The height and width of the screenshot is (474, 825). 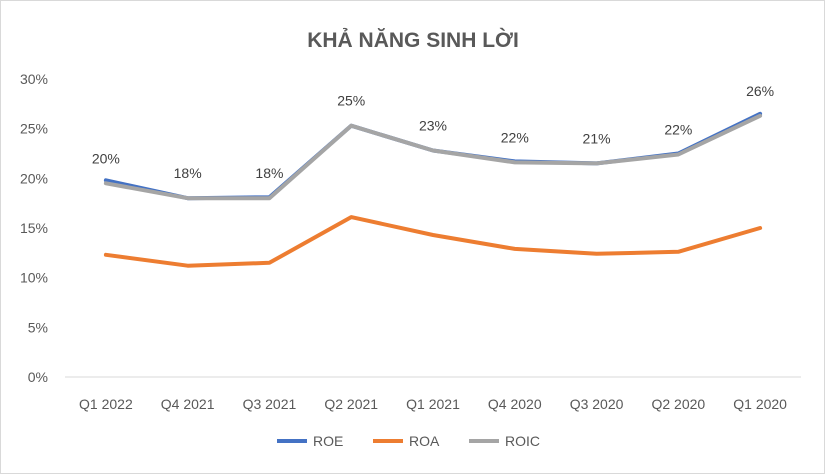 What do you see at coordinates (760, 404) in the screenshot?
I see `x-tick-label: Q1 2020` at bounding box center [760, 404].